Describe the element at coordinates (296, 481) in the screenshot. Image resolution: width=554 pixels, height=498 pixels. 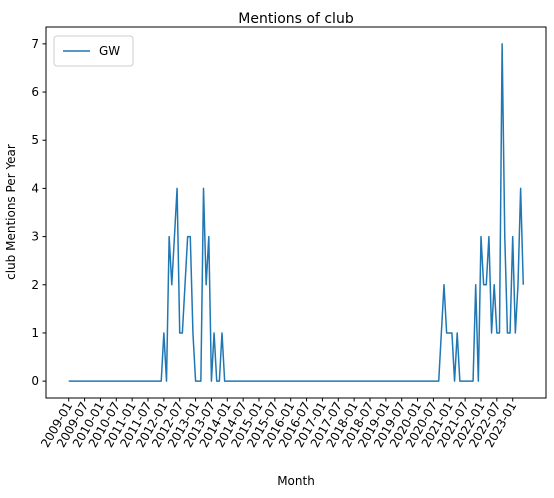
I see `x-axis-label: Month` at that location.